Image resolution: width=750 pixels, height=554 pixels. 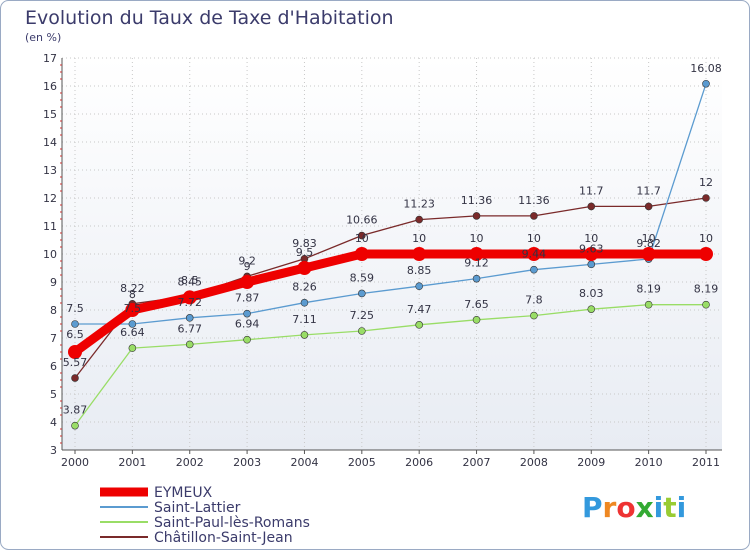 What do you see at coordinates (53, 394) in the screenshot?
I see `y-tick-label: 5` at bounding box center [53, 394].